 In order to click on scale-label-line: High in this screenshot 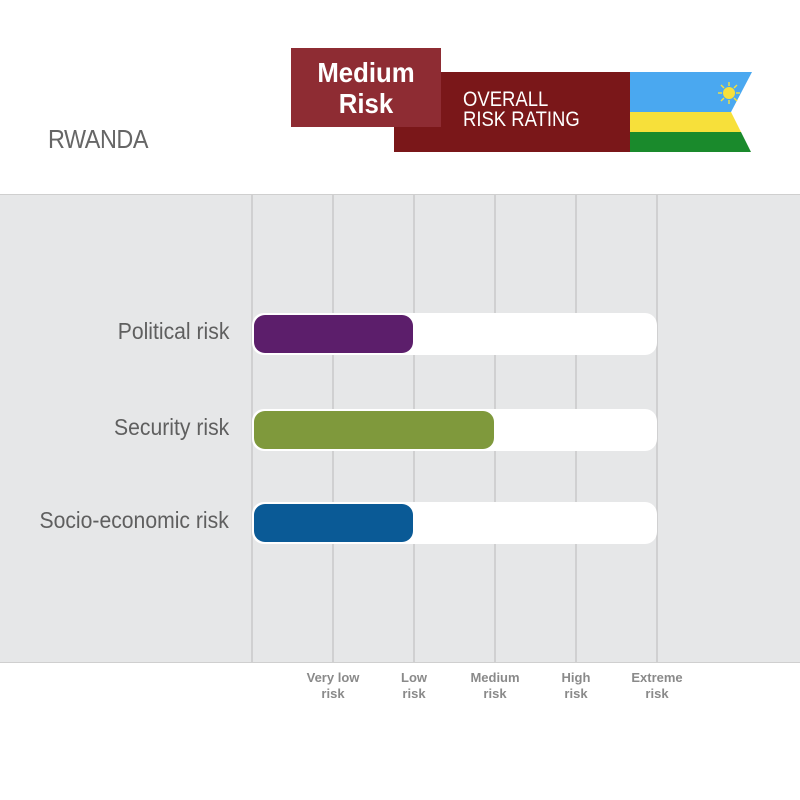, I will do `click(576, 677)`.